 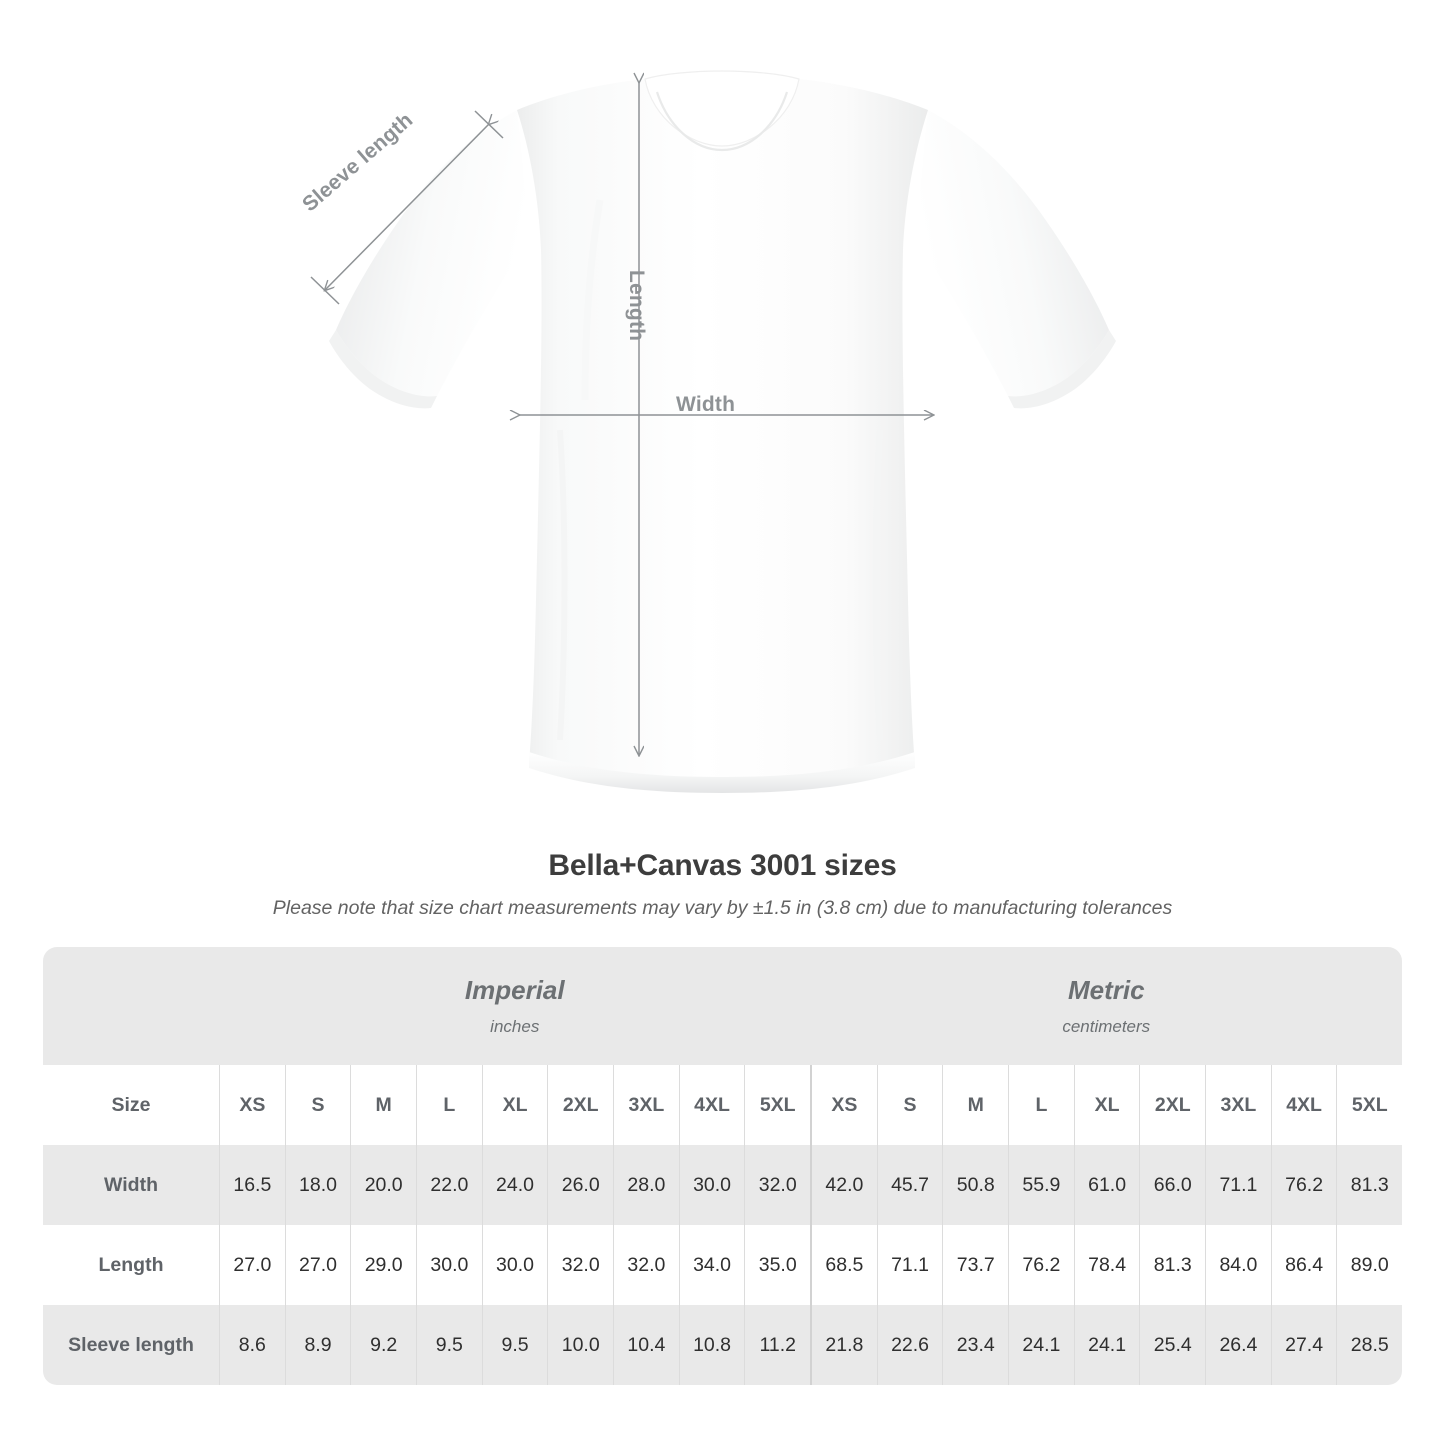 What do you see at coordinates (843, 1265) in the screenshot?
I see `measurement-cell: 68.5` at bounding box center [843, 1265].